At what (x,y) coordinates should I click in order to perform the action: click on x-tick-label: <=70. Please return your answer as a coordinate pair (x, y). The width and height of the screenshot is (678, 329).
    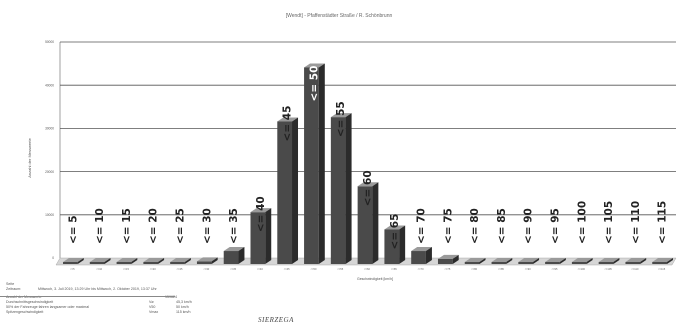
    Looking at the image, I should click on (421, 269).